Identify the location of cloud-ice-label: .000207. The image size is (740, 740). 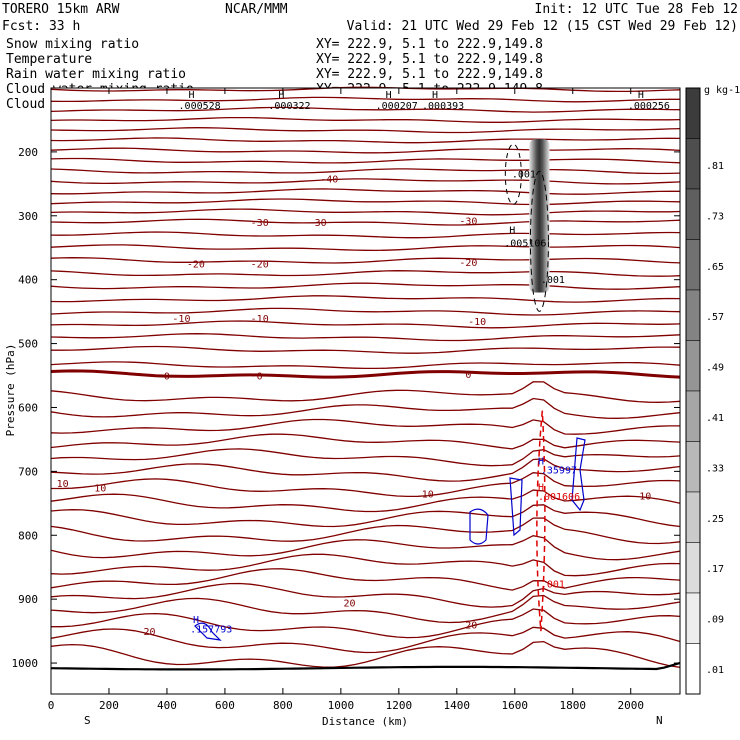
(397, 106).